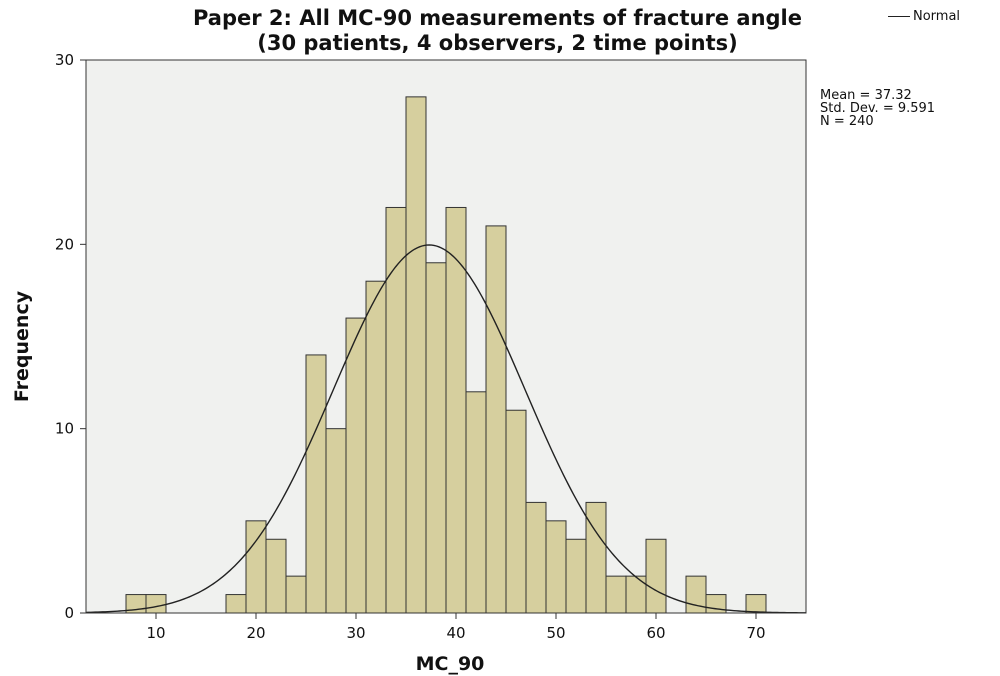  I want to click on stats-std-dev: Std. Dev. = 9.591, so click(878, 108).